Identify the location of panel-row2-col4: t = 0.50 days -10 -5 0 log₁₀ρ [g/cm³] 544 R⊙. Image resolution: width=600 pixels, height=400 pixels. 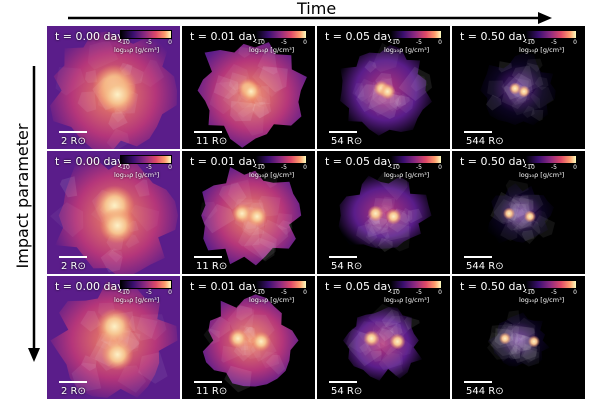
(518, 212).